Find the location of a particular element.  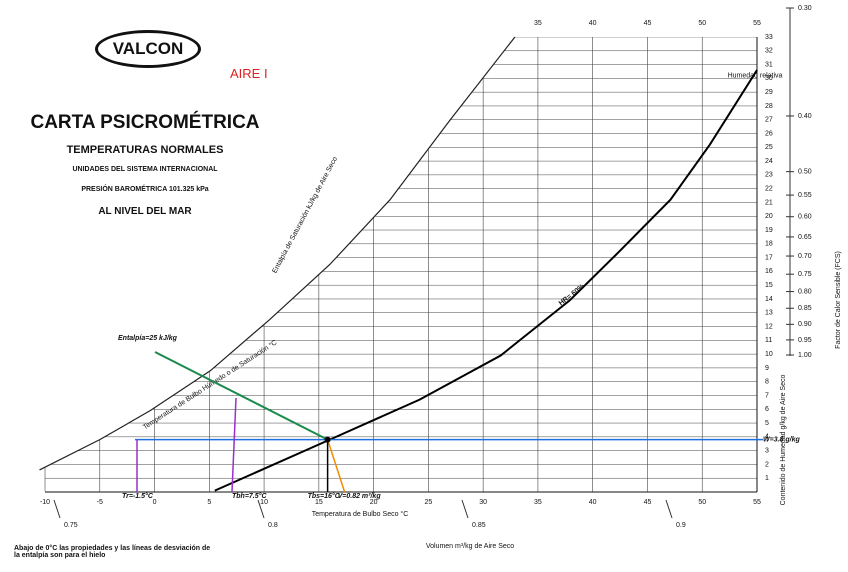

fcs-tick-label: 0.60 is located at coordinates (805, 217).